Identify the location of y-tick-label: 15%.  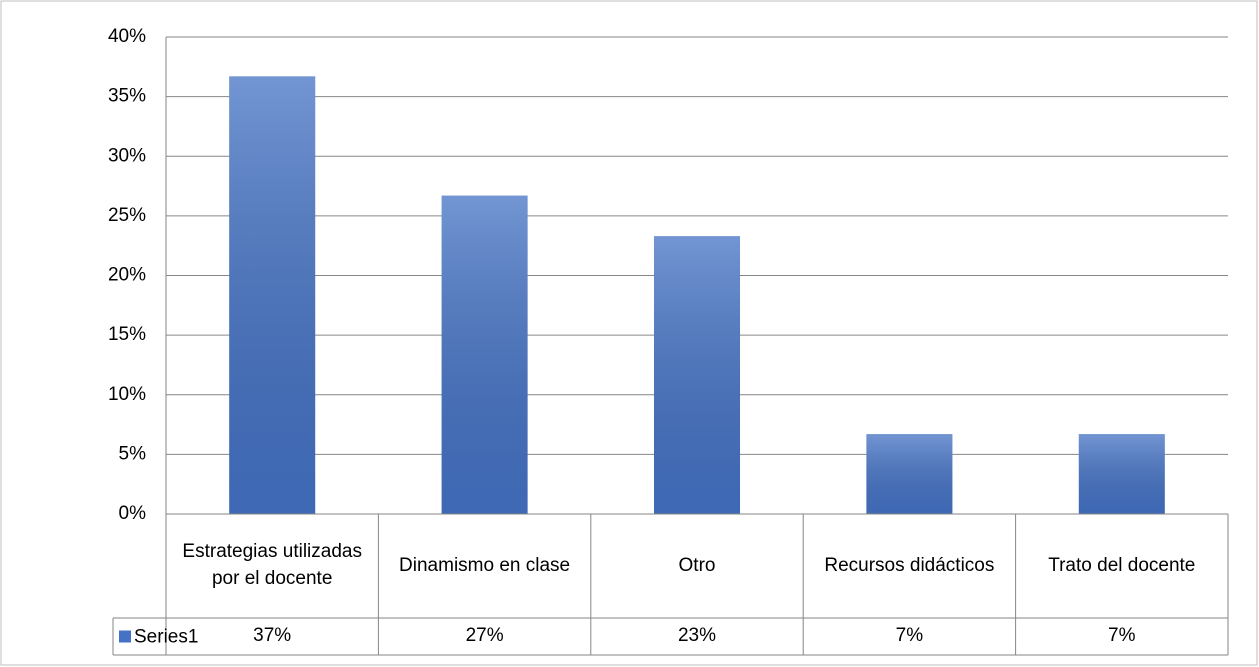
(127, 334).